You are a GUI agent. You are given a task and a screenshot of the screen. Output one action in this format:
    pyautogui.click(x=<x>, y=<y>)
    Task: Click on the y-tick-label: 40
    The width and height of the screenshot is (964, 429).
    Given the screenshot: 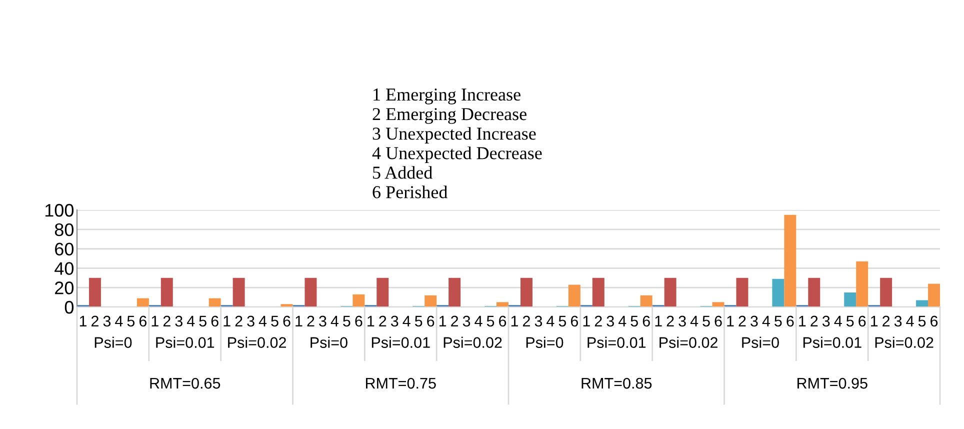 What is the action you would take?
    pyautogui.click(x=64, y=268)
    